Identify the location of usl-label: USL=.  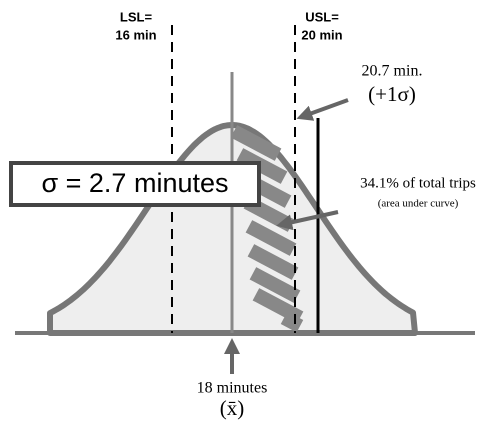
(322, 16).